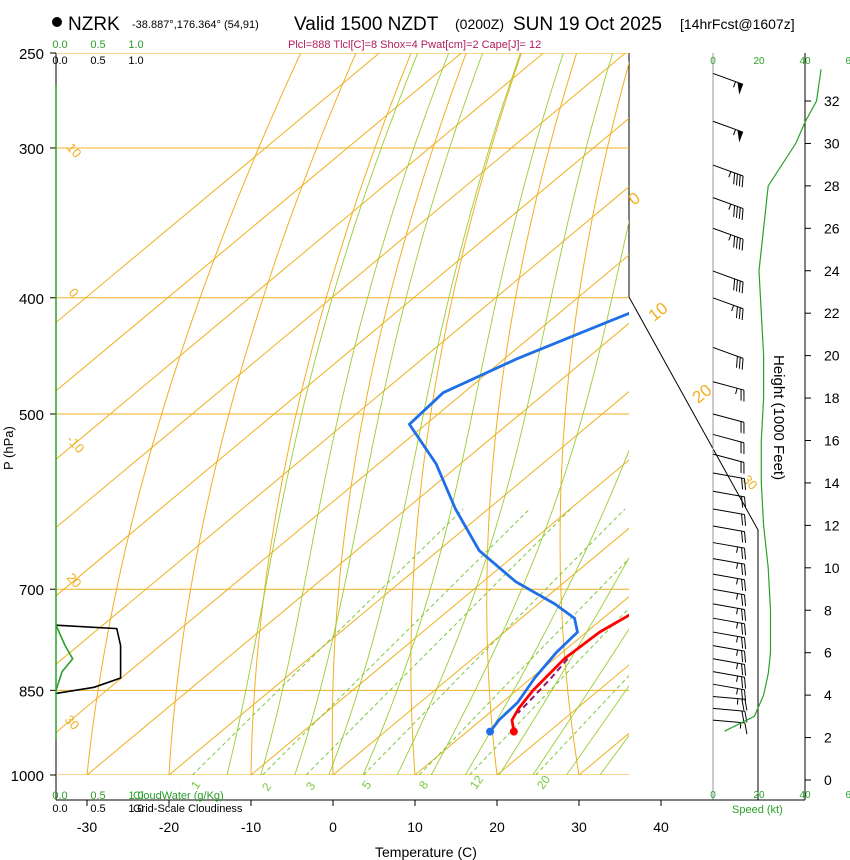 This screenshot has height=860, width=850. Describe the element at coordinates (87, 827) in the screenshot. I see `temperature-tick-label: -30` at that location.